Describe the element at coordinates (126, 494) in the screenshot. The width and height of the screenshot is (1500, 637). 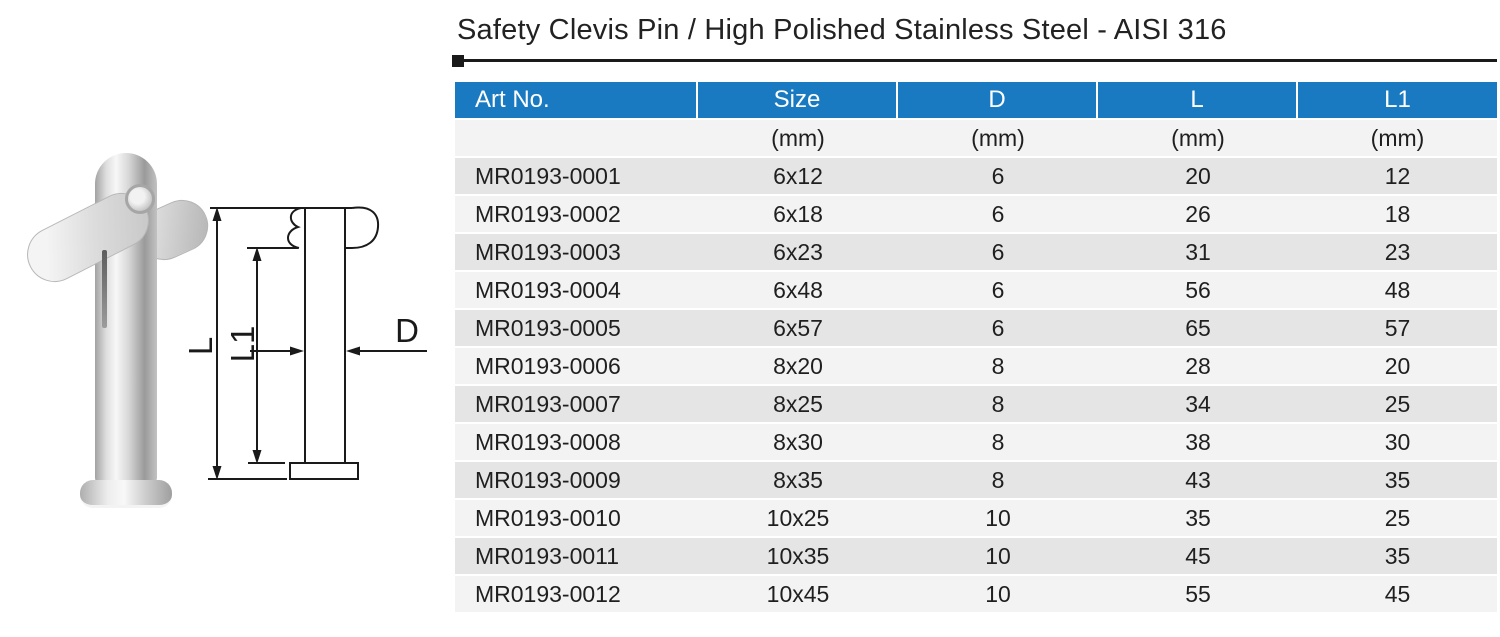
I see `pin-head-flange` at that location.